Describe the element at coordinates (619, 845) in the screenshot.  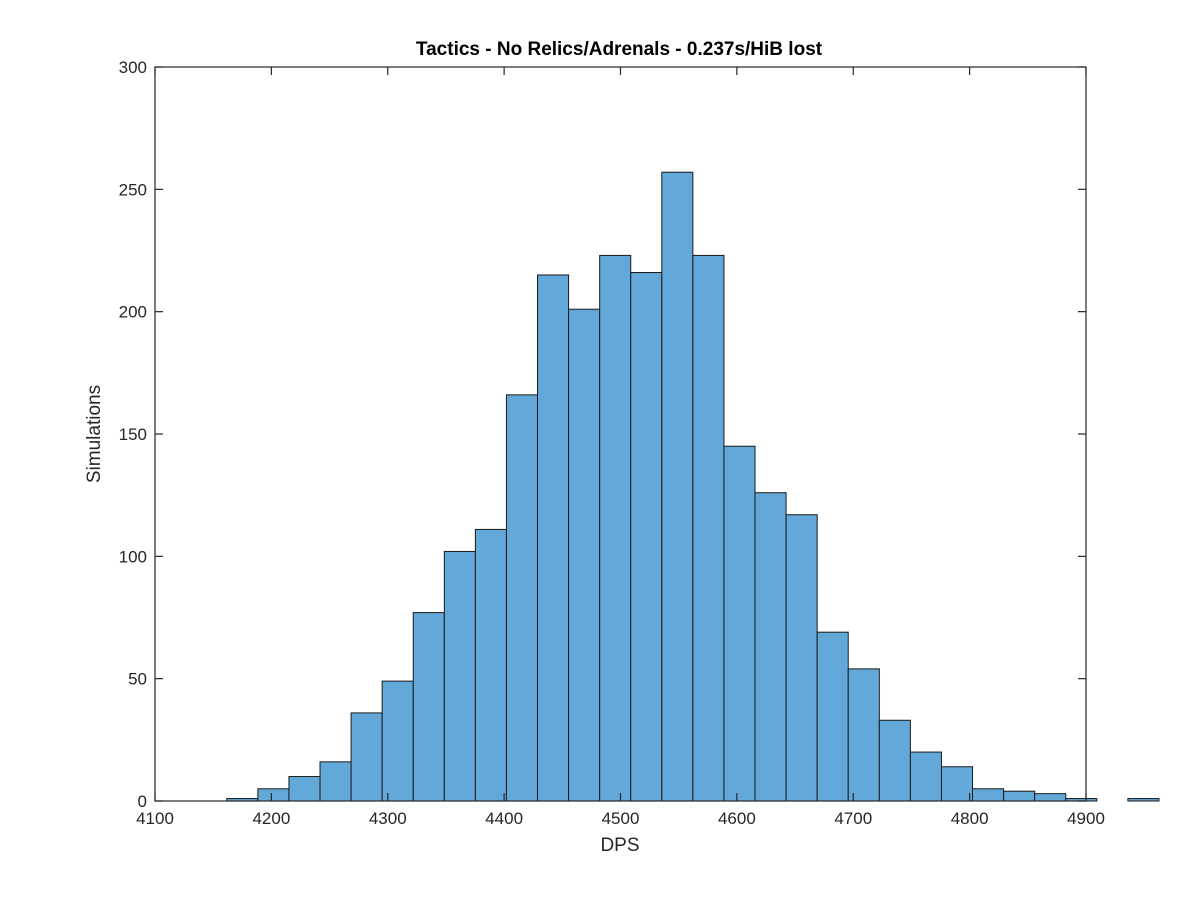
I see `x-axis-label: DPS` at that location.